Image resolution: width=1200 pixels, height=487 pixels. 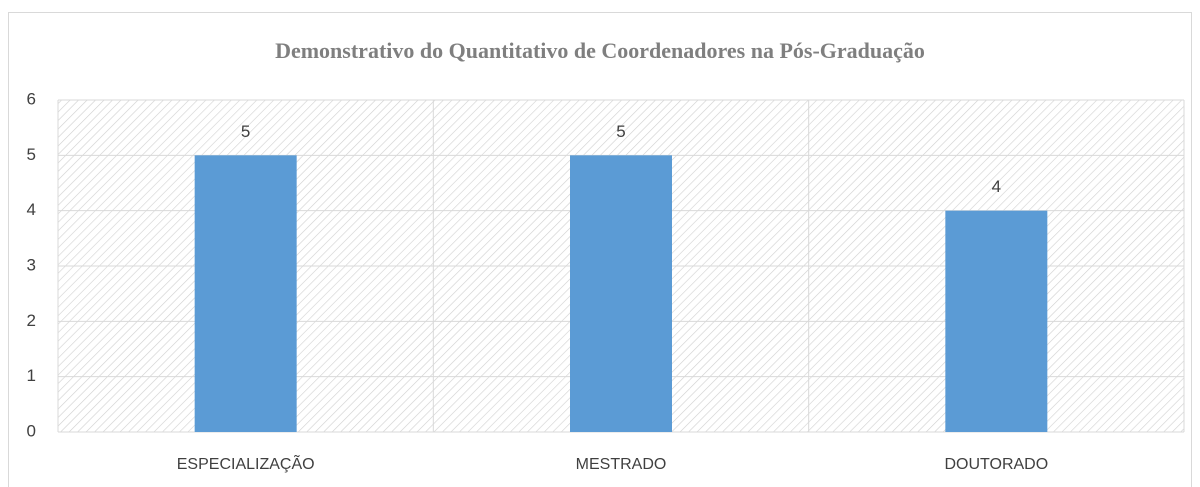 I want to click on x-tick-label: MESTRADO, so click(x=621, y=464).